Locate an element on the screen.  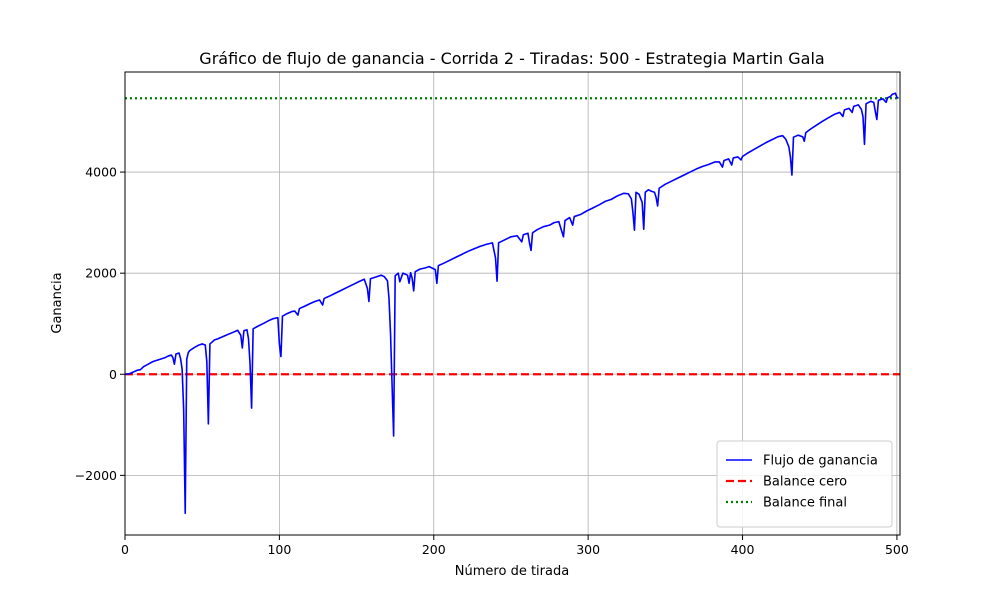
x-tick-label: 100 is located at coordinates (279, 549).